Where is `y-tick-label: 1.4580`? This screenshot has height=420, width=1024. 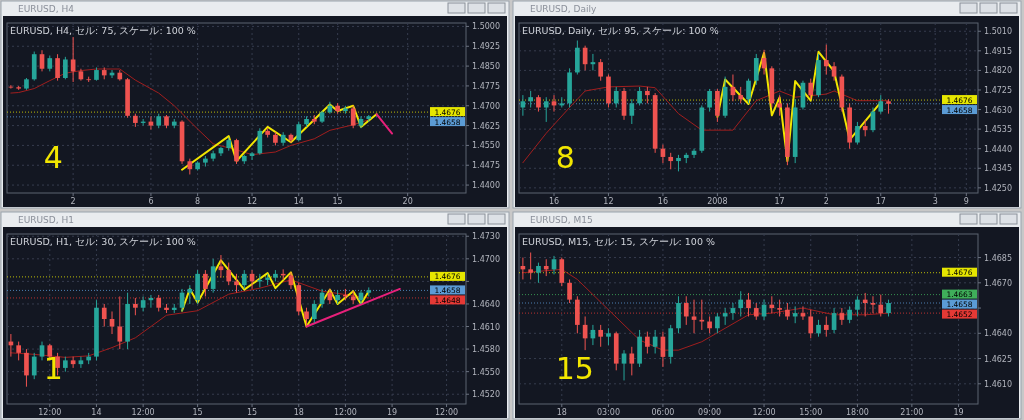
y-tick-label: 1.4580 is located at coordinates (486, 350).